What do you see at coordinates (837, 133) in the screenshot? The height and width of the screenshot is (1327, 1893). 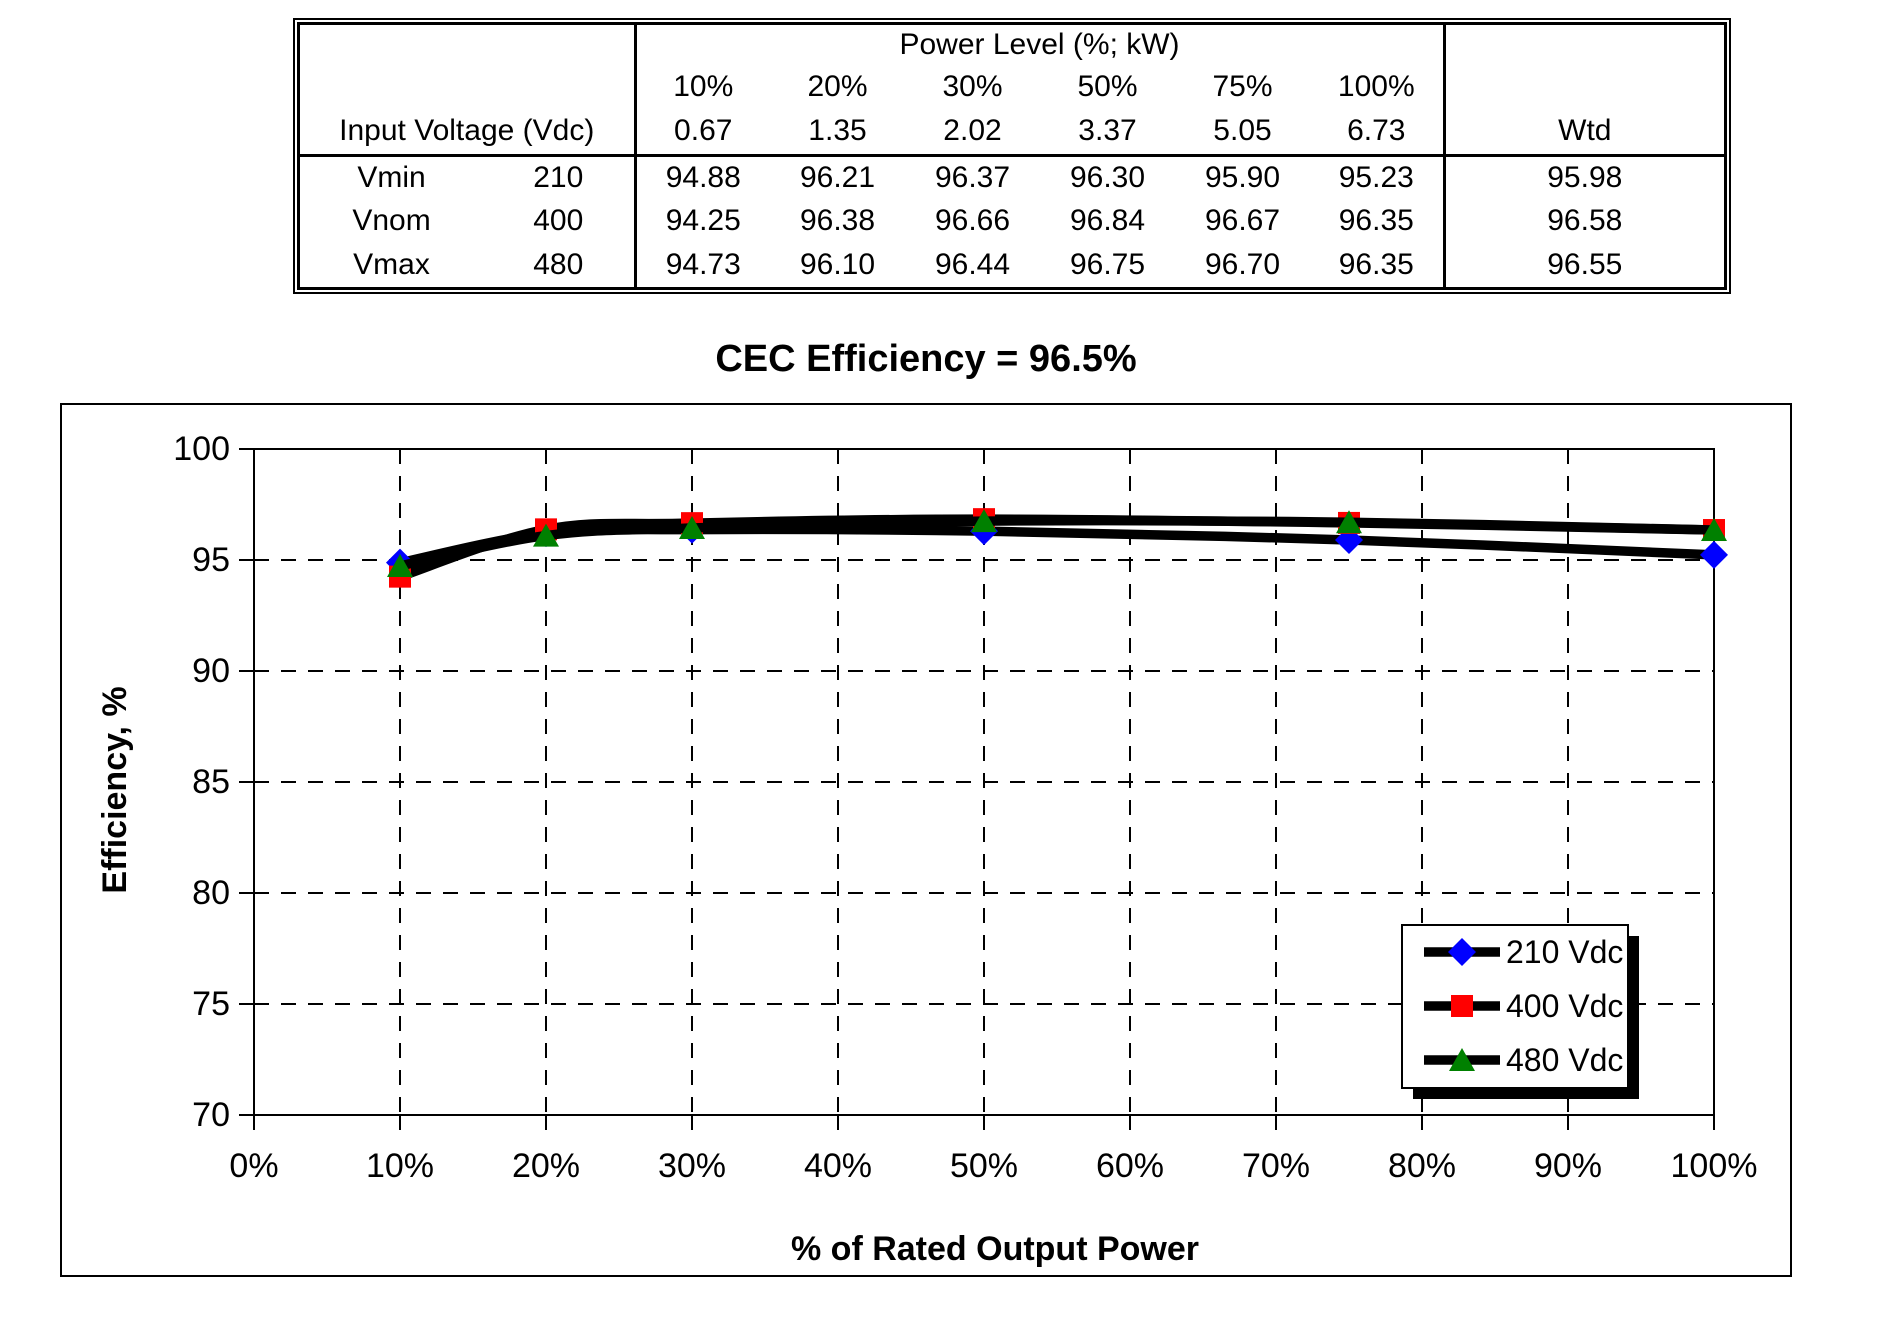 I see `power-kw-header: 1.35` at bounding box center [837, 133].